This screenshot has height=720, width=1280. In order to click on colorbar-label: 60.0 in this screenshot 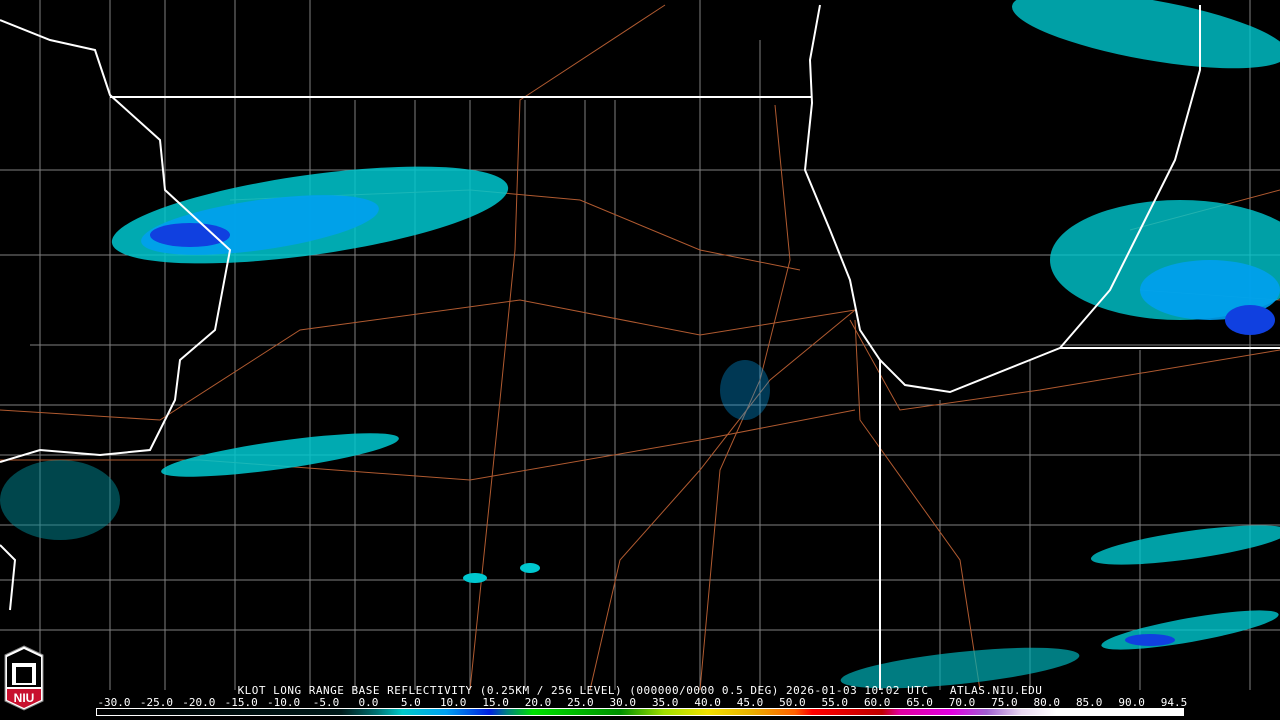, I will do `click(877, 702)`.